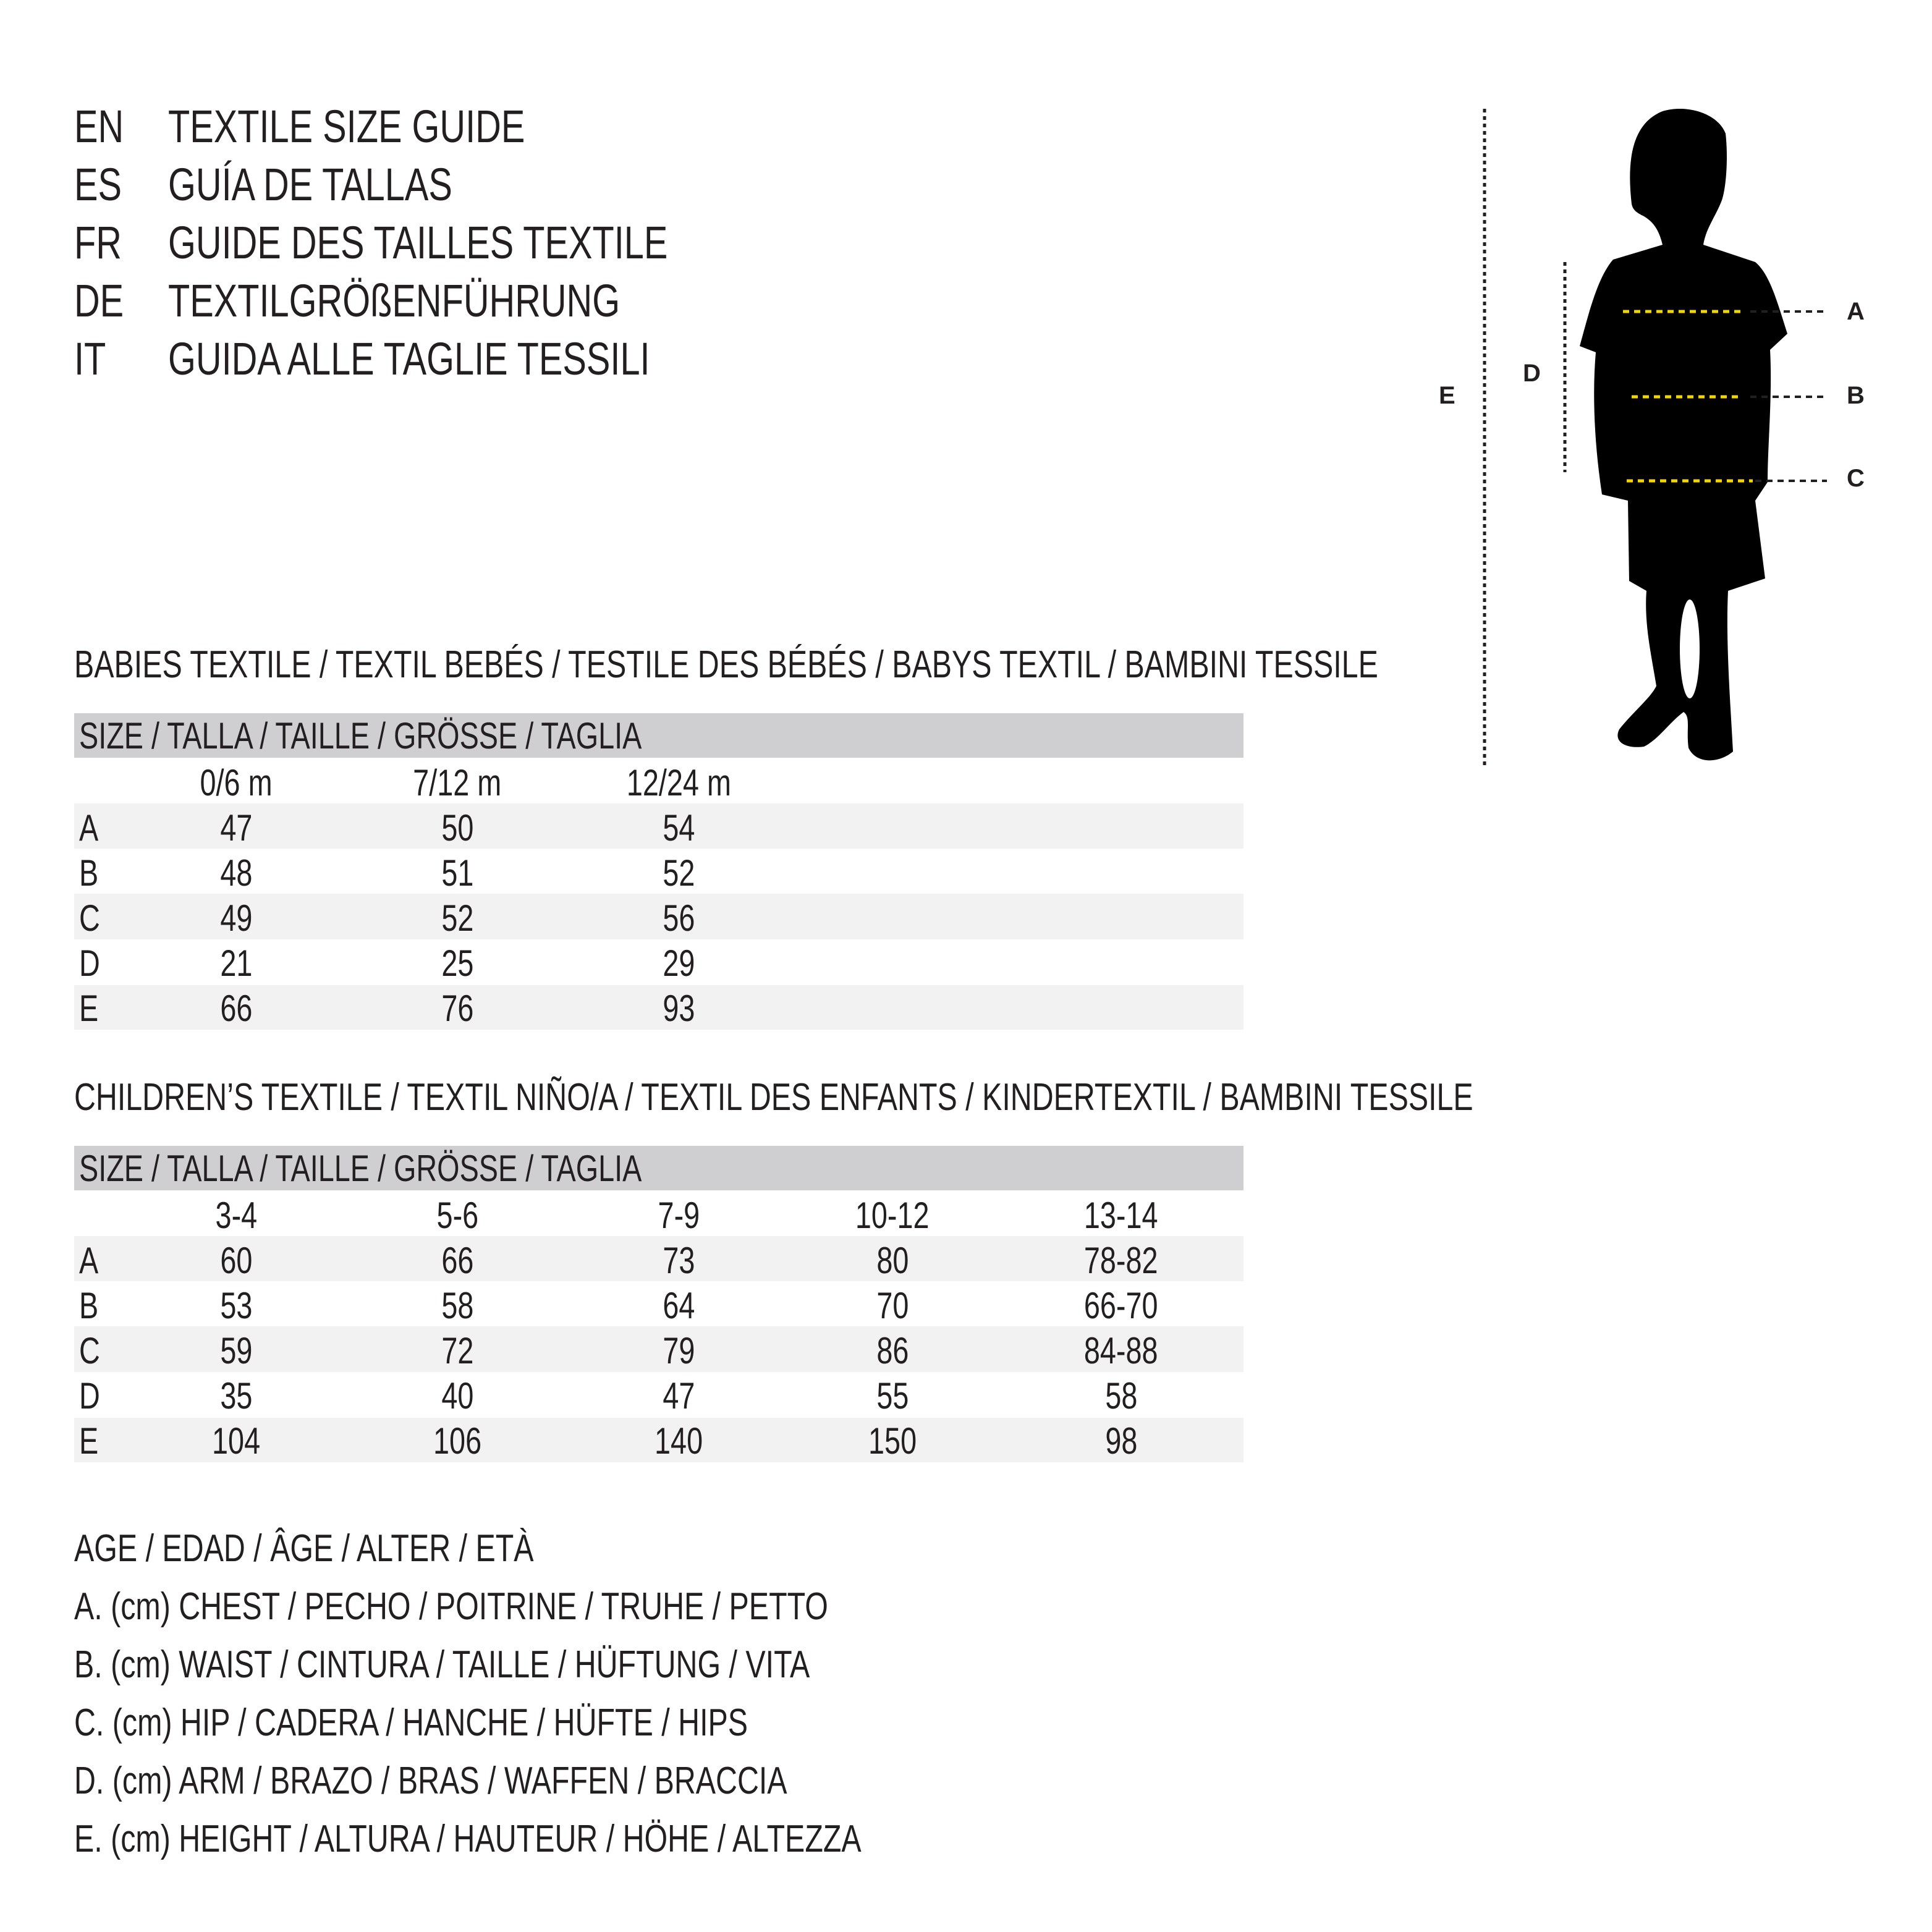 The width and height of the screenshot is (1932, 1932). I want to click on table-cell: 104, so click(236, 1441).